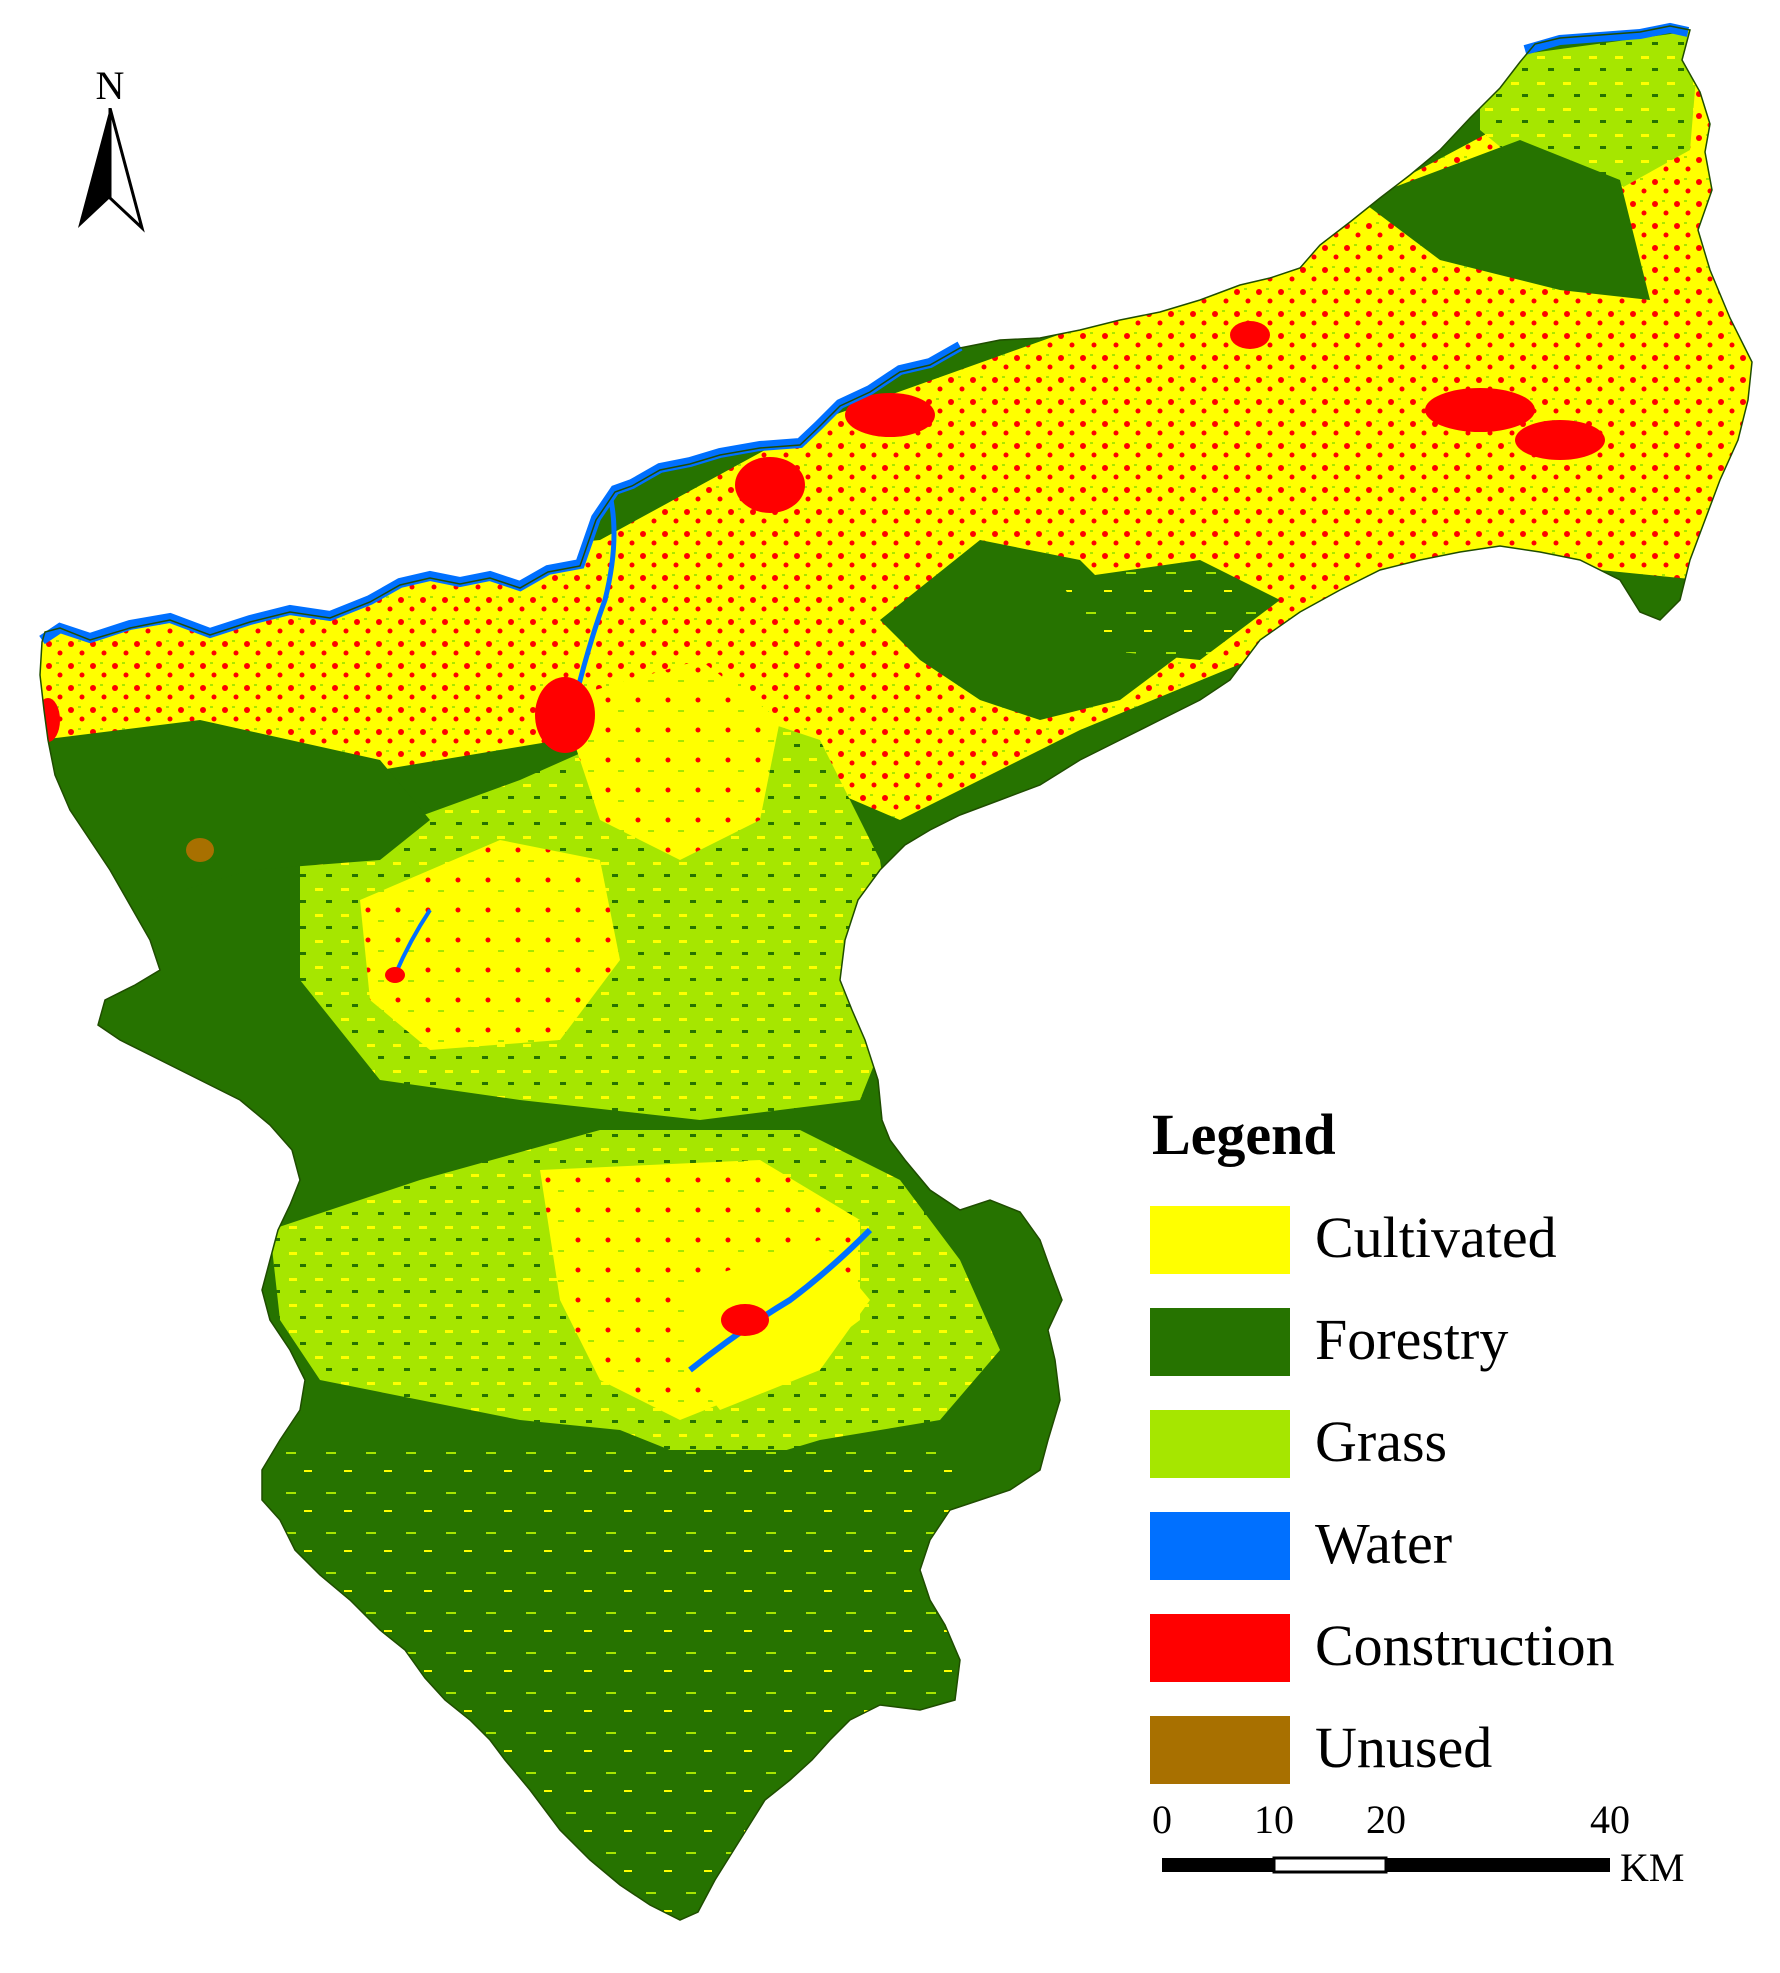 The image size is (1780, 1973). What do you see at coordinates (1162, 1819) in the screenshot?
I see `scale-tick-0: 0` at bounding box center [1162, 1819].